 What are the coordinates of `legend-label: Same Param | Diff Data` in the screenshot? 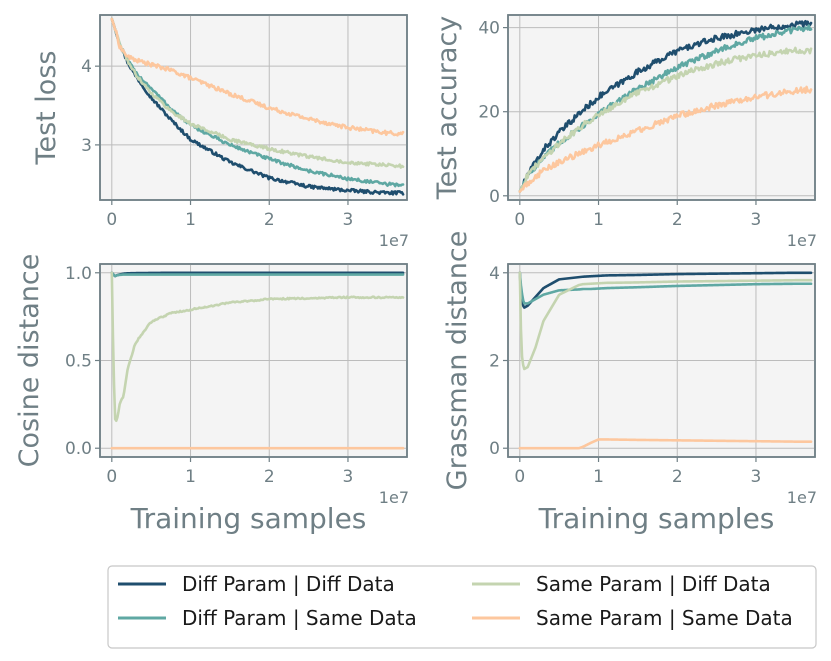 It's located at (653, 584).